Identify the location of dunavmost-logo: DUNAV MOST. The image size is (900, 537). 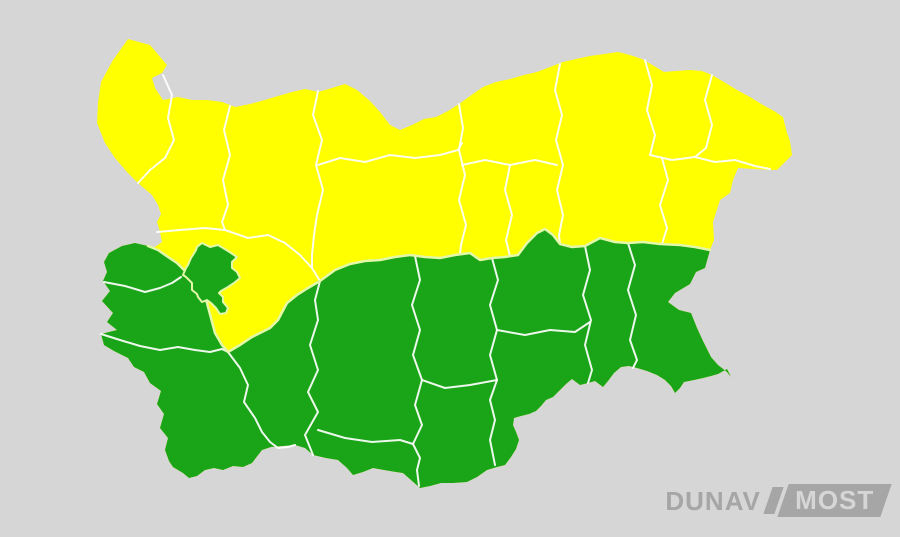
(778, 500).